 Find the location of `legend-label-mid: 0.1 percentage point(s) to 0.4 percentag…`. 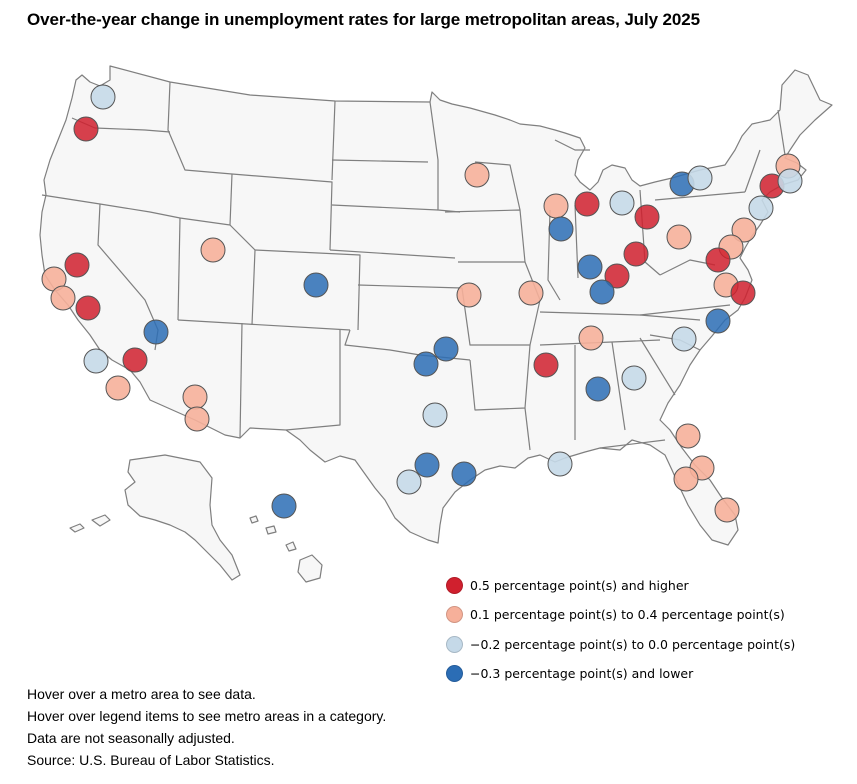

legend-label-mid: 0.1 percentage point(s) to 0.4 percentag… is located at coordinates (627, 615).